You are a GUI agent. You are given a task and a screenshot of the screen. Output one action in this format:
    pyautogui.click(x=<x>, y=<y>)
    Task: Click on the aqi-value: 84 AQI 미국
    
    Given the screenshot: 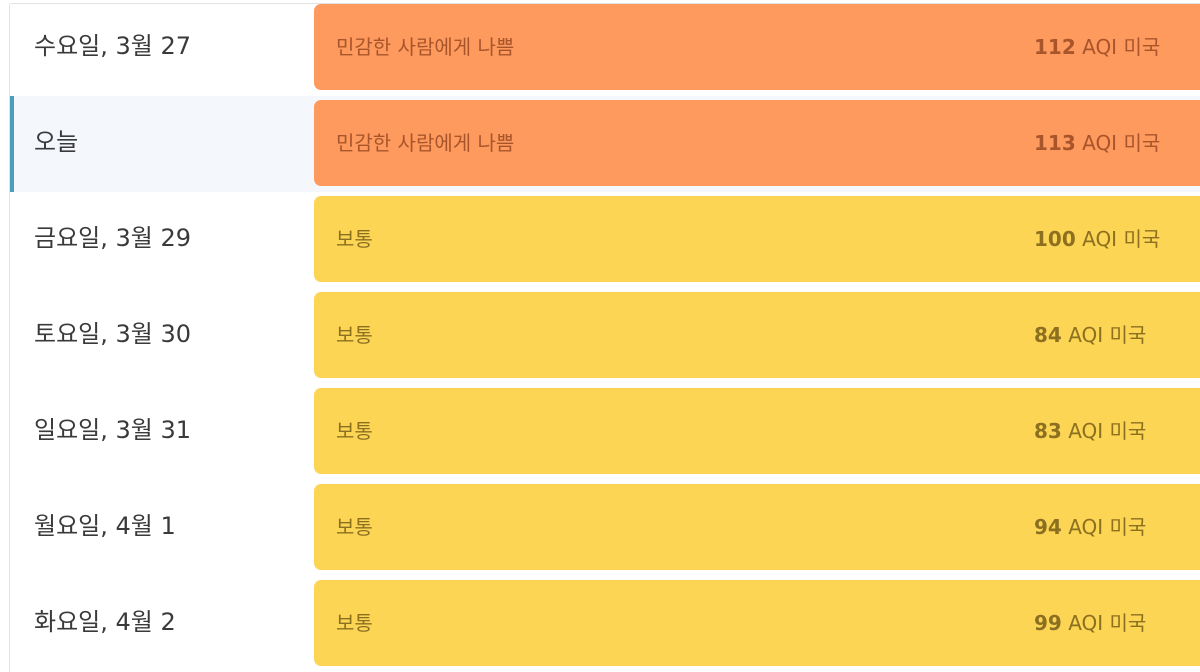 What is the action you would take?
    pyautogui.click(x=1090, y=335)
    